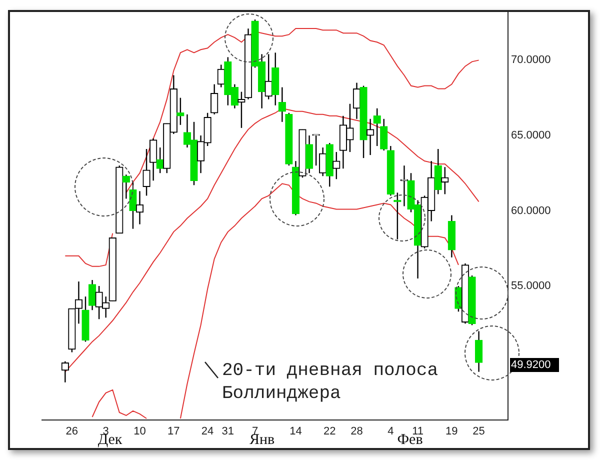  What do you see at coordinates (531, 286) in the screenshot?
I see `y-tick-label: 55.0000` at bounding box center [531, 286].